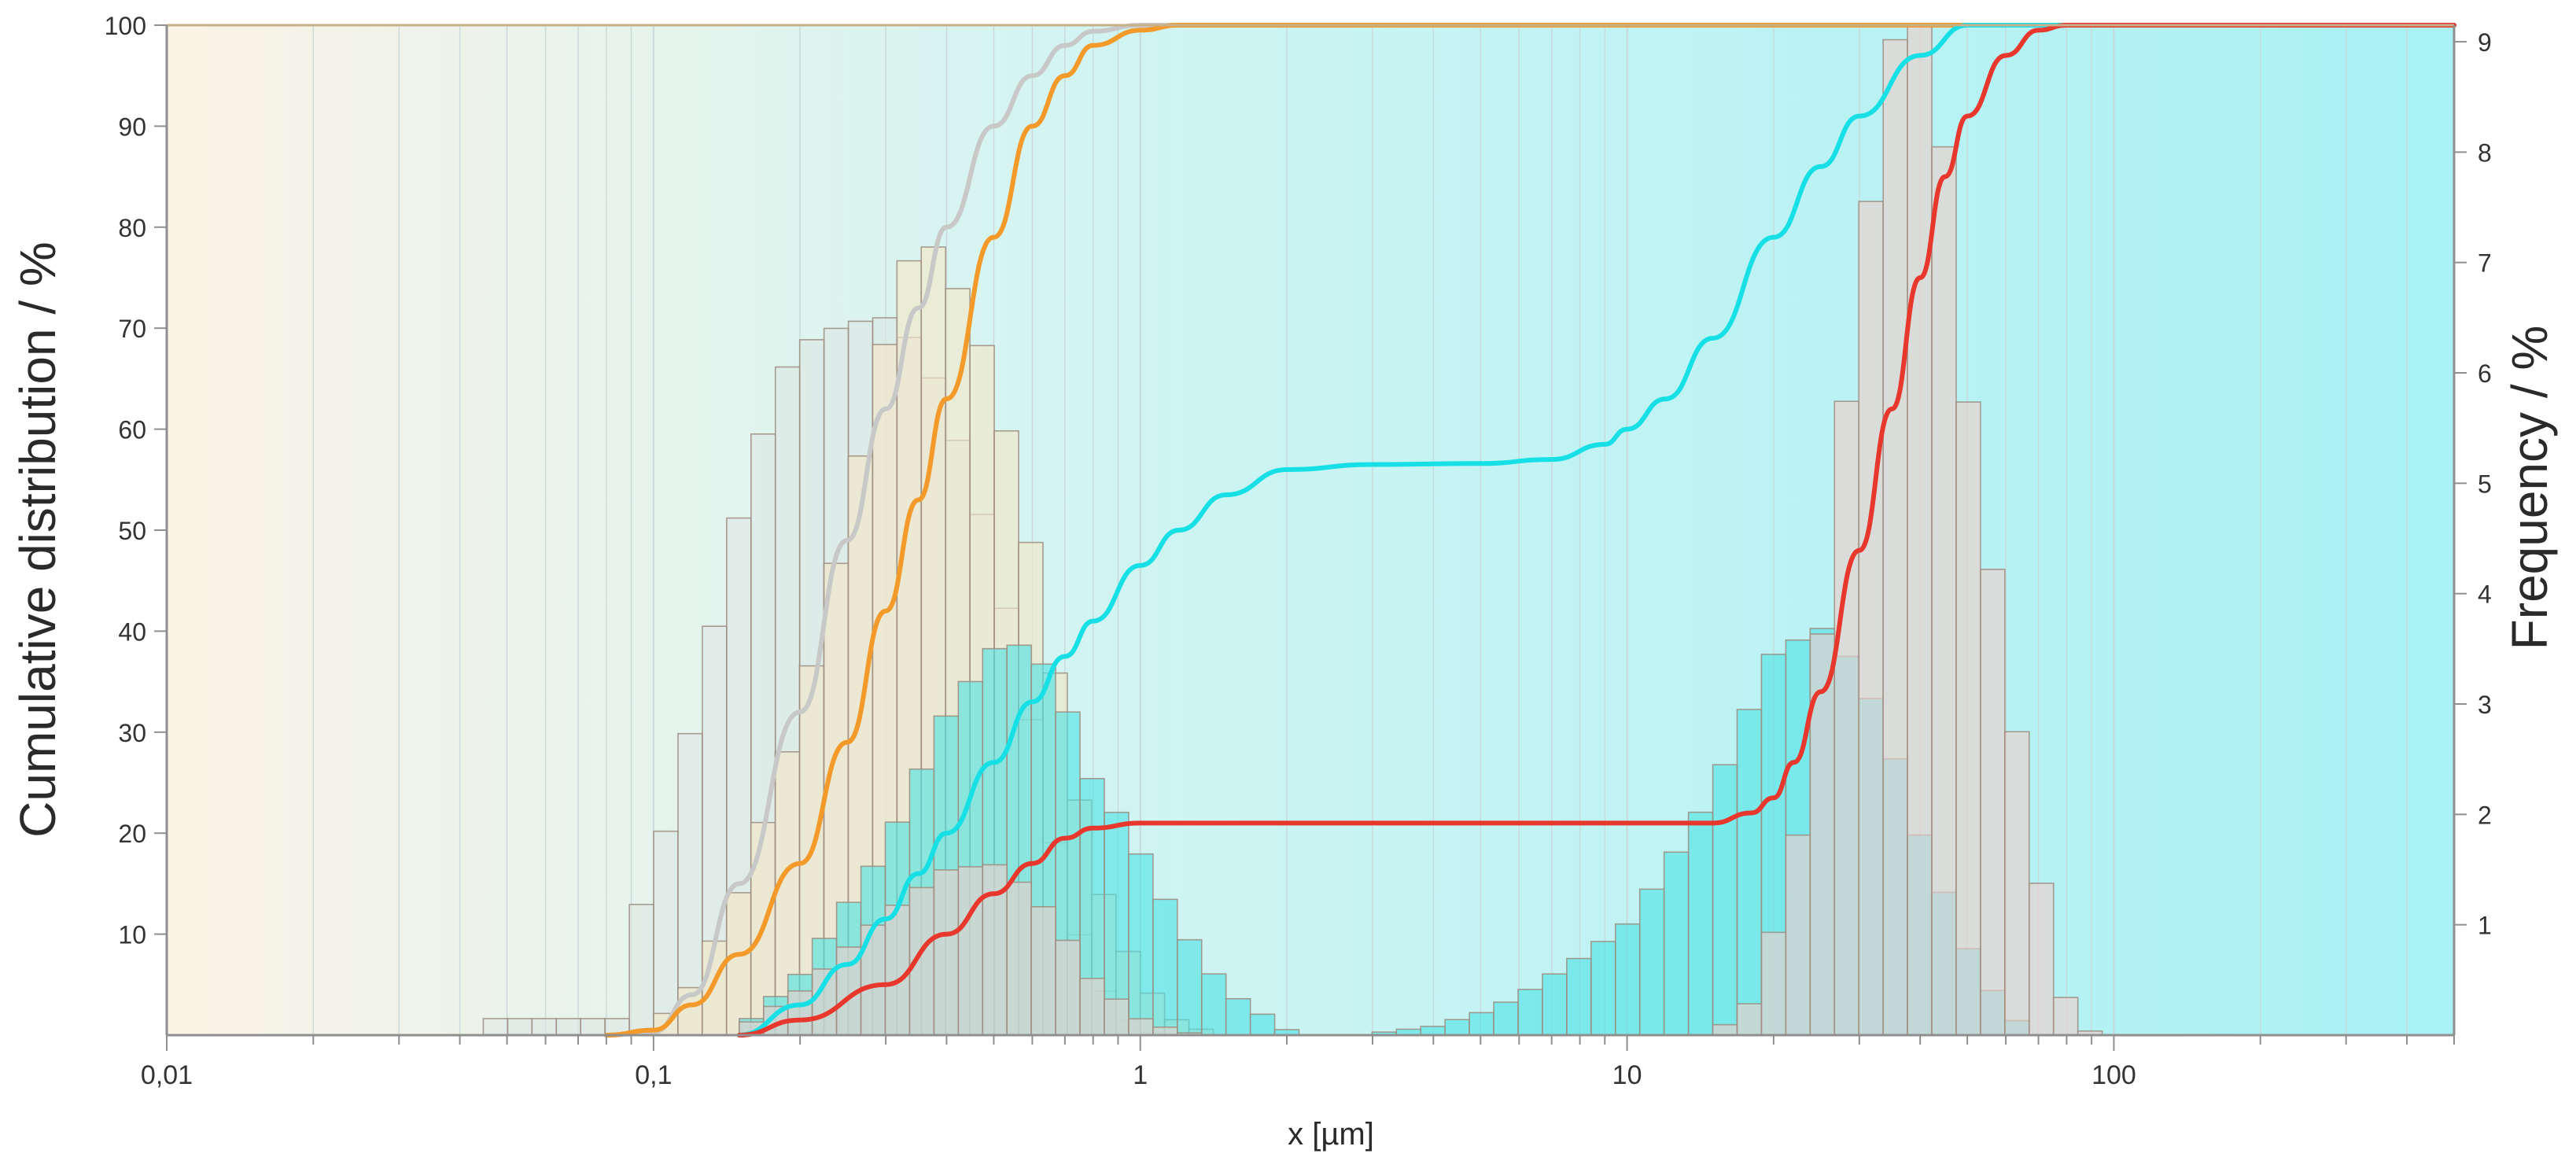 This screenshot has height=1161, width=2576. Describe the element at coordinates (2485, 926) in the screenshot. I see `y-right-tick-label: 1` at that location.